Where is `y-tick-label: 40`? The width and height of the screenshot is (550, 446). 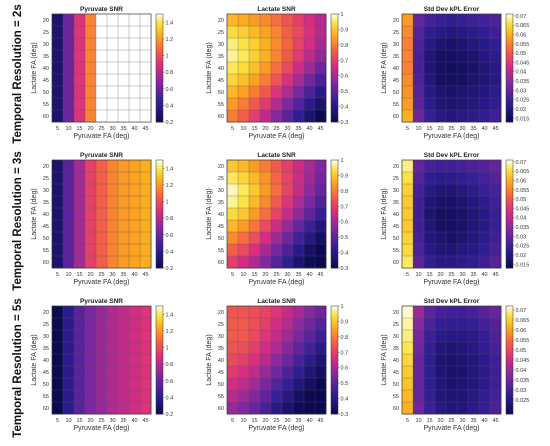
y-tick-label: 40 is located at coordinates (221, 361).